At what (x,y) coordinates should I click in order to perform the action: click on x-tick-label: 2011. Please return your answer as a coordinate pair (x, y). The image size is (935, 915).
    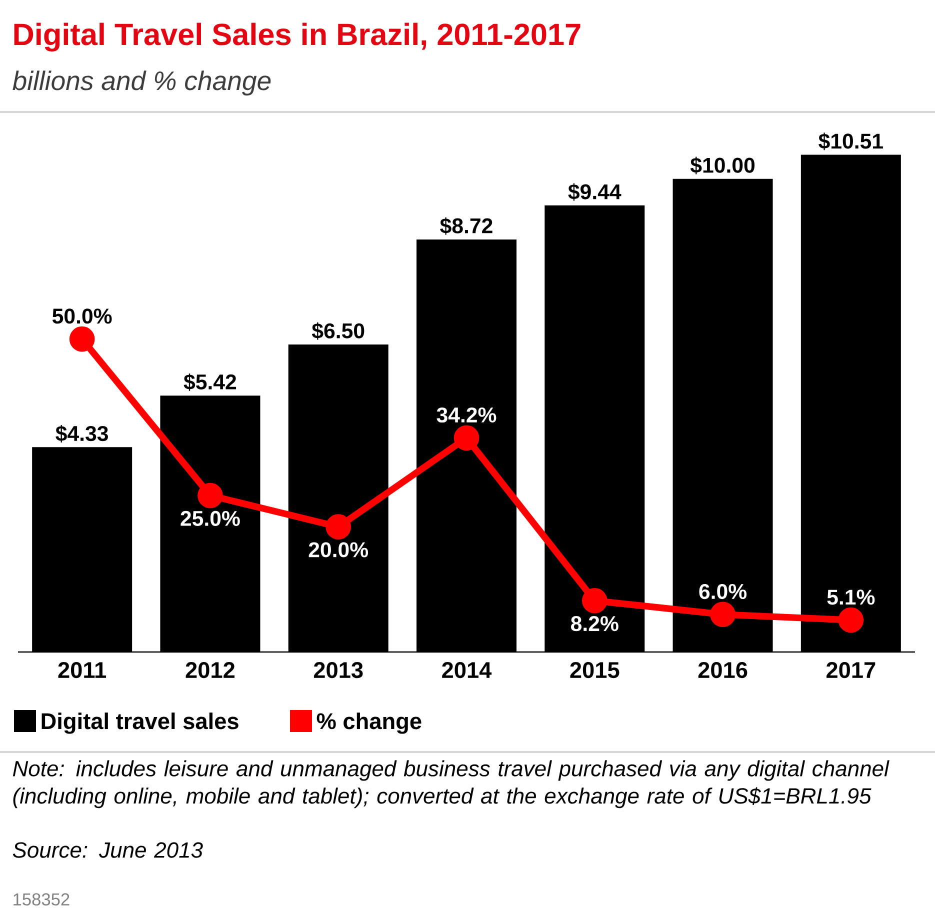
    Looking at the image, I should click on (82, 670).